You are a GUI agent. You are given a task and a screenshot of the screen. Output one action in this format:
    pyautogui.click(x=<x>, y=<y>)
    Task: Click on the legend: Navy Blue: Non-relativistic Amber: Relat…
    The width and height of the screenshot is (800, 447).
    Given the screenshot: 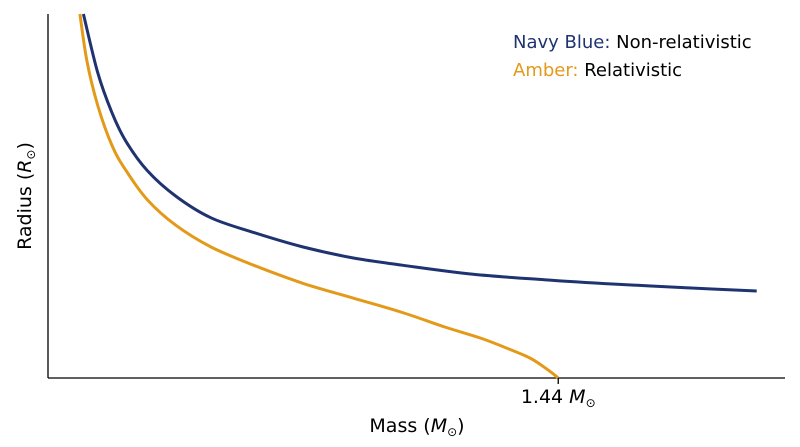 What is the action you would take?
    pyautogui.click(x=632, y=56)
    